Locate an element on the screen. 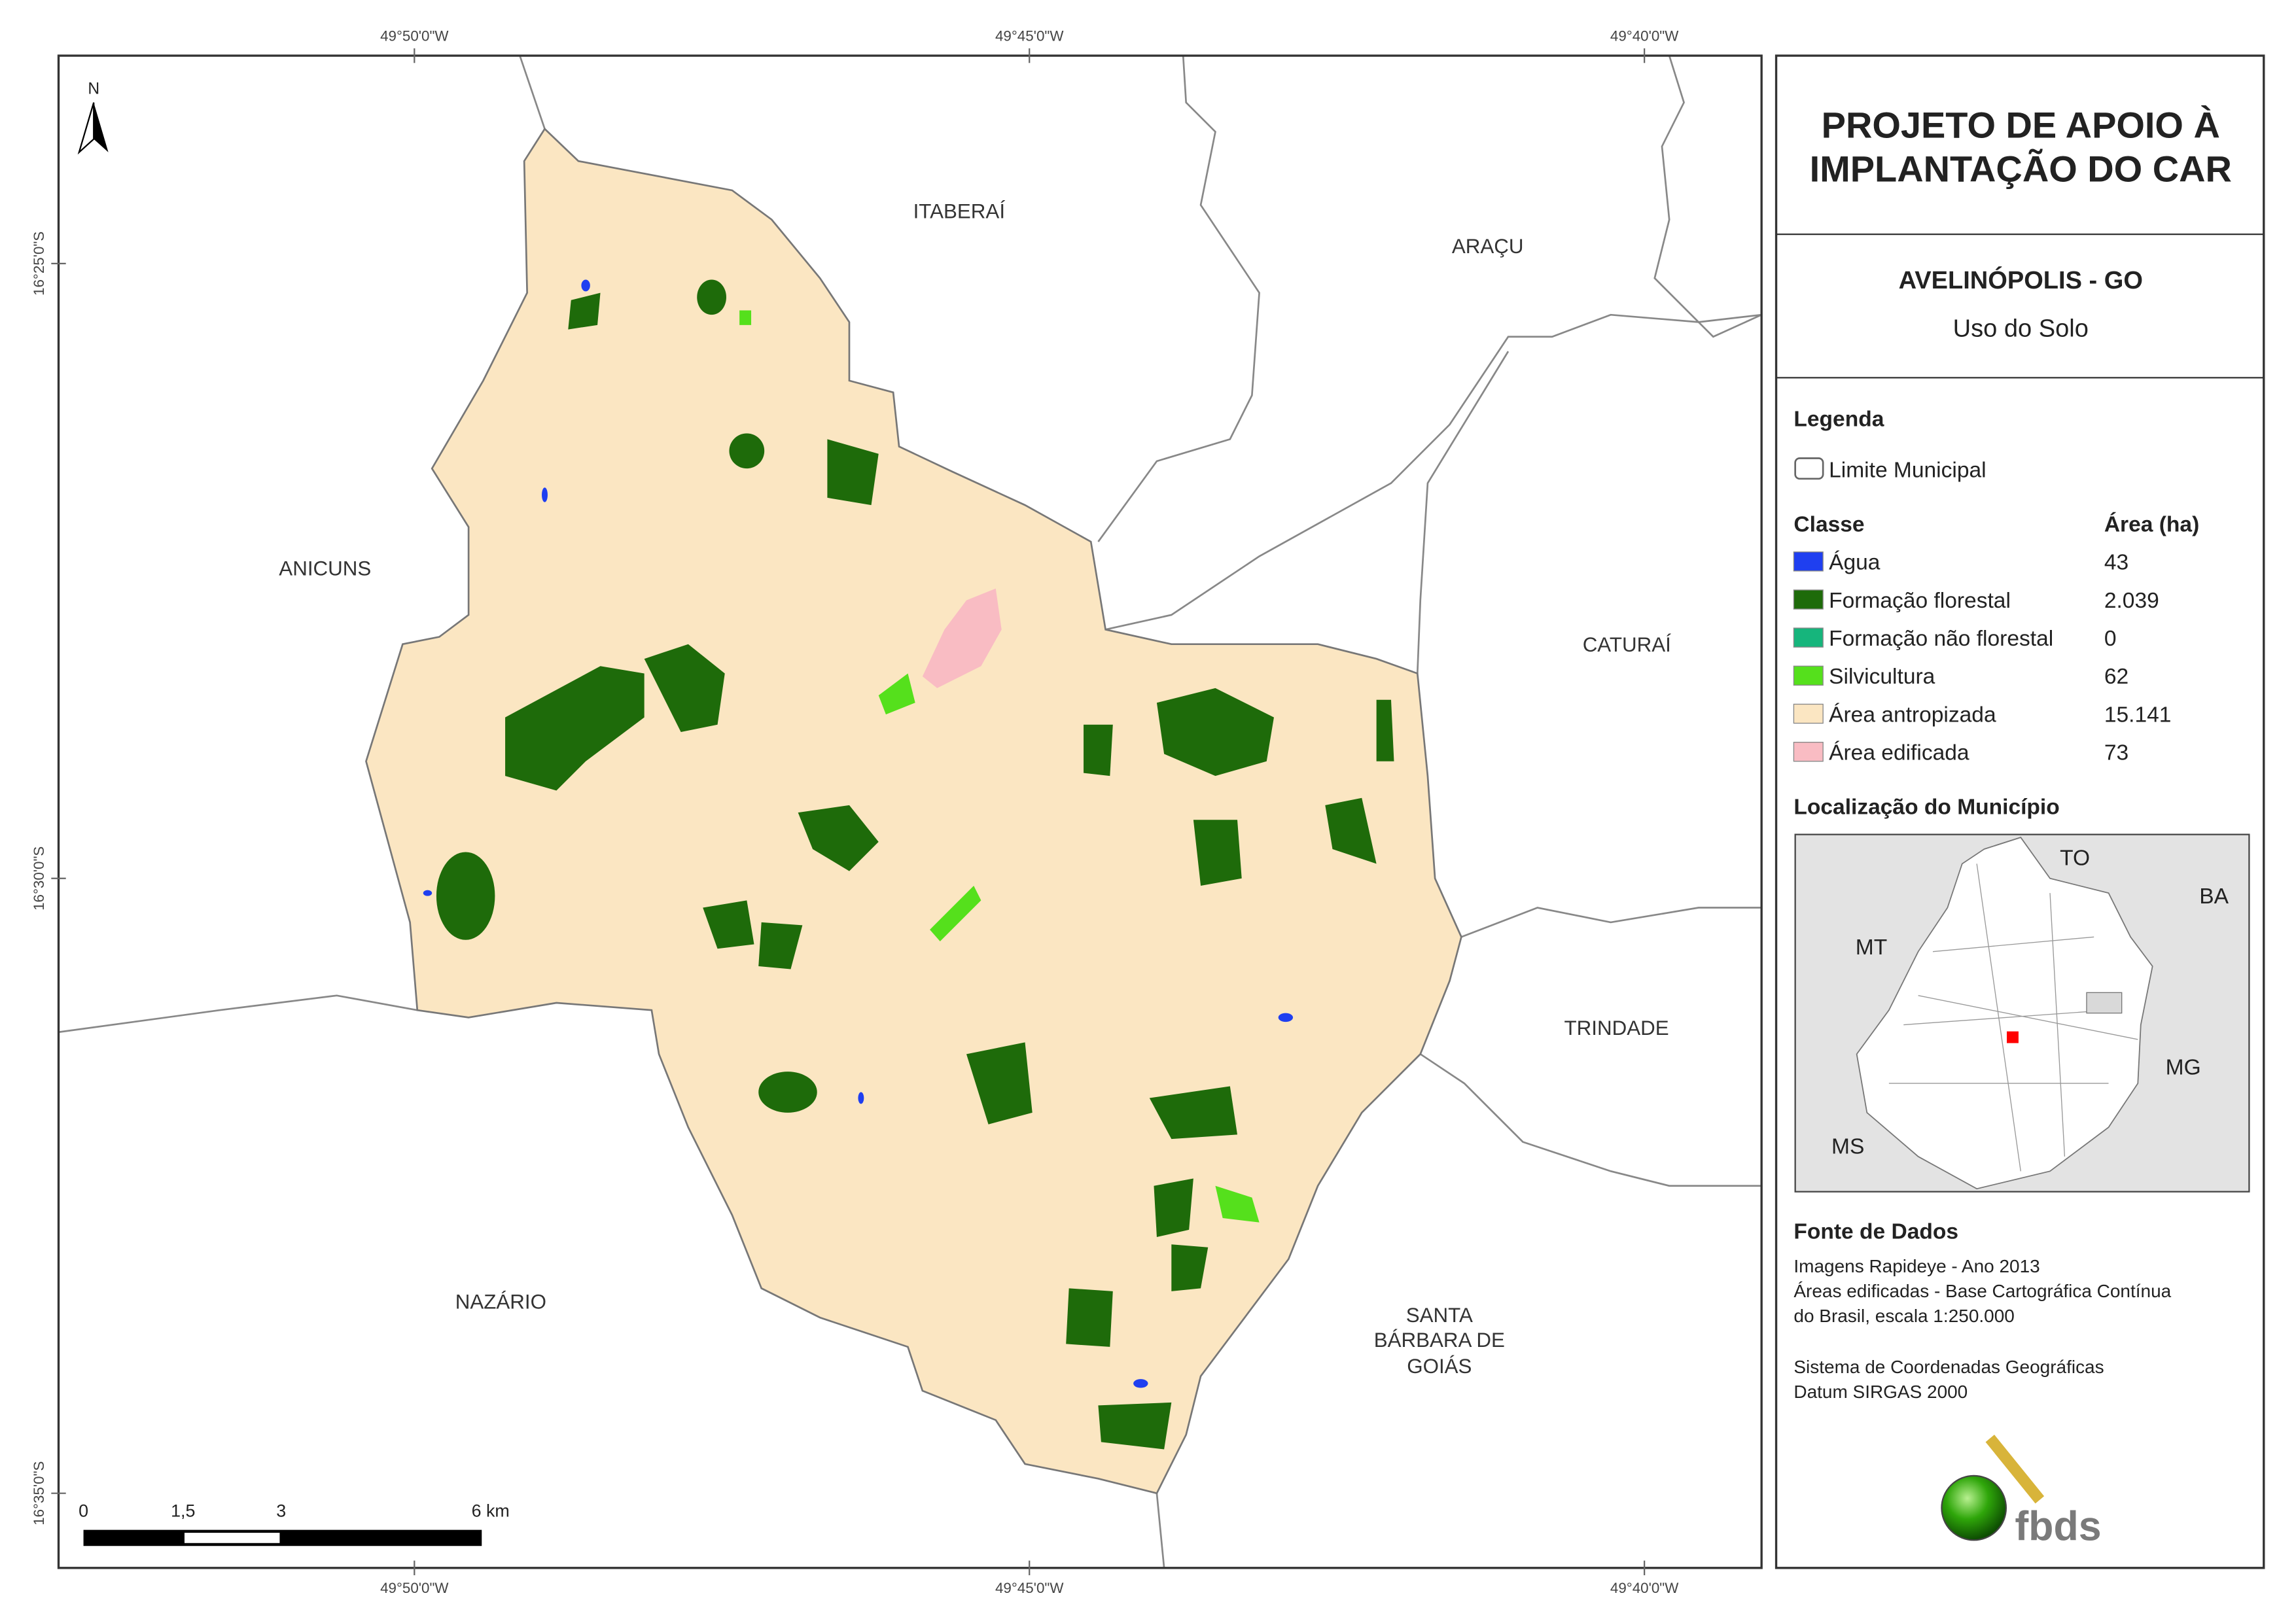 Image resolution: width=2296 pixels, height=1623 pixels. class-area: 43 is located at coordinates (2116, 563).